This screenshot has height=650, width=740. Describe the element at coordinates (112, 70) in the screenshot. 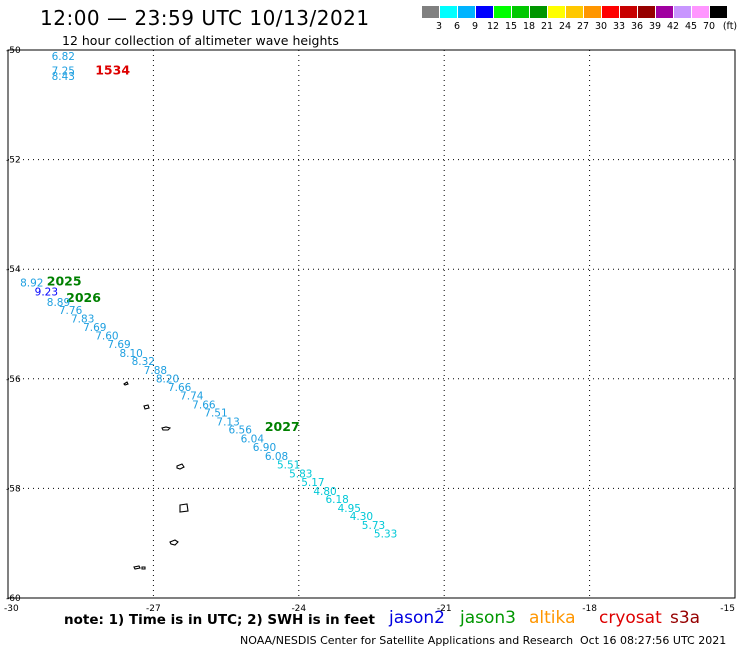

I see `pass-number: 1534` at that location.